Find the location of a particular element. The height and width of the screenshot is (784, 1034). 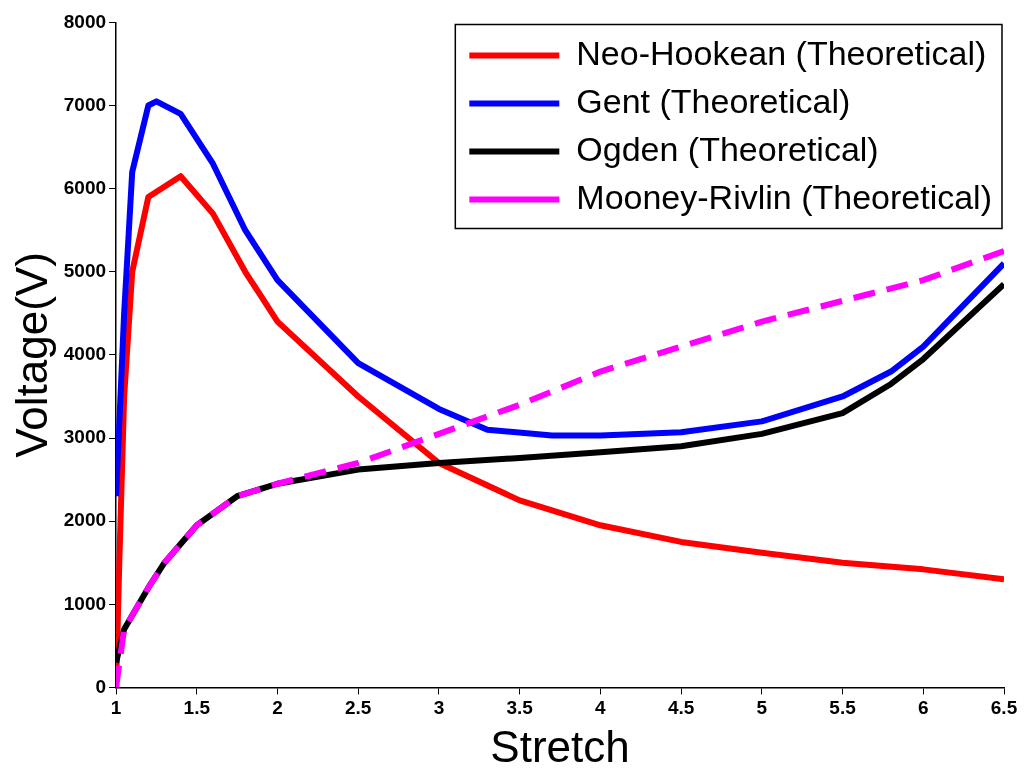

y-tick-label: 0 is located at coordinates (101, 686).